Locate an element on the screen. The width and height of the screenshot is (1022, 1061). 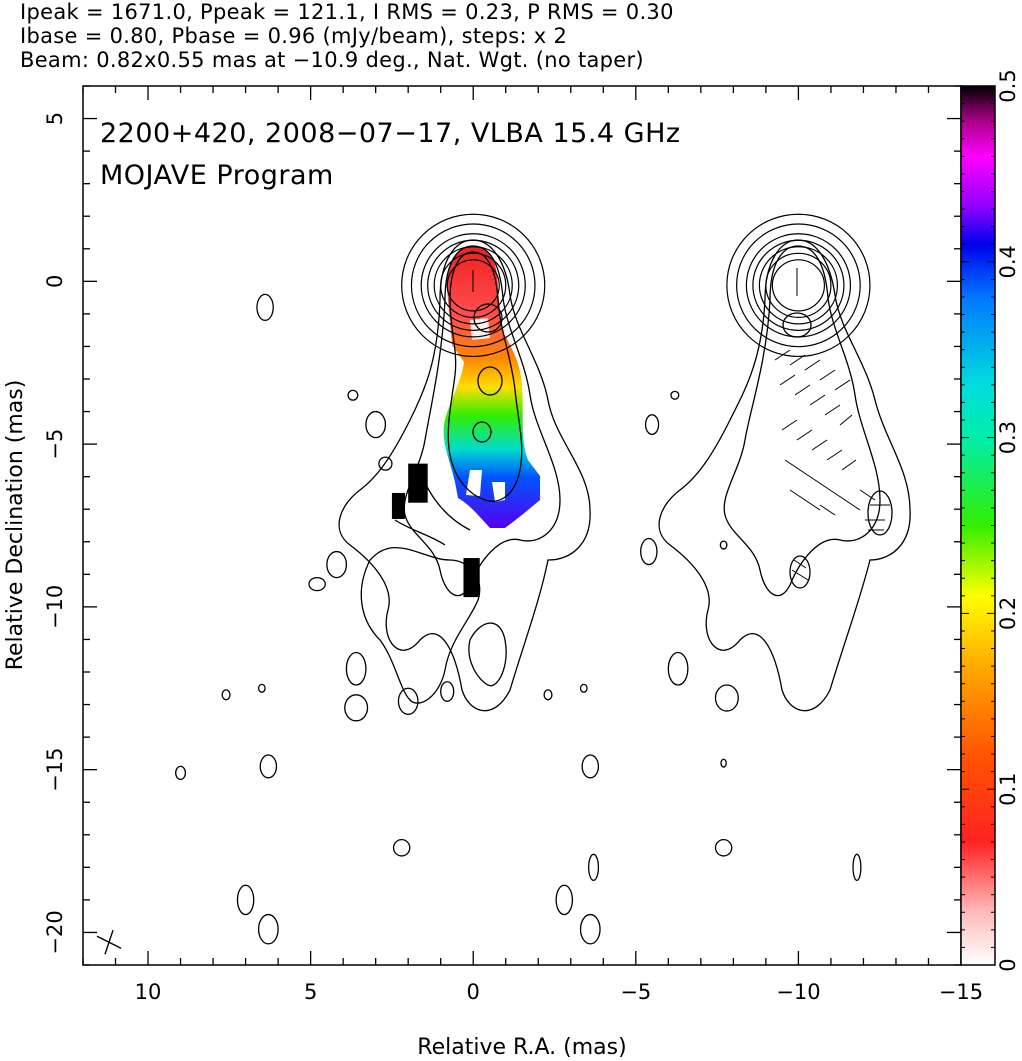
colorbar-tick-label: 0 is located at coordinates (1008, 964).